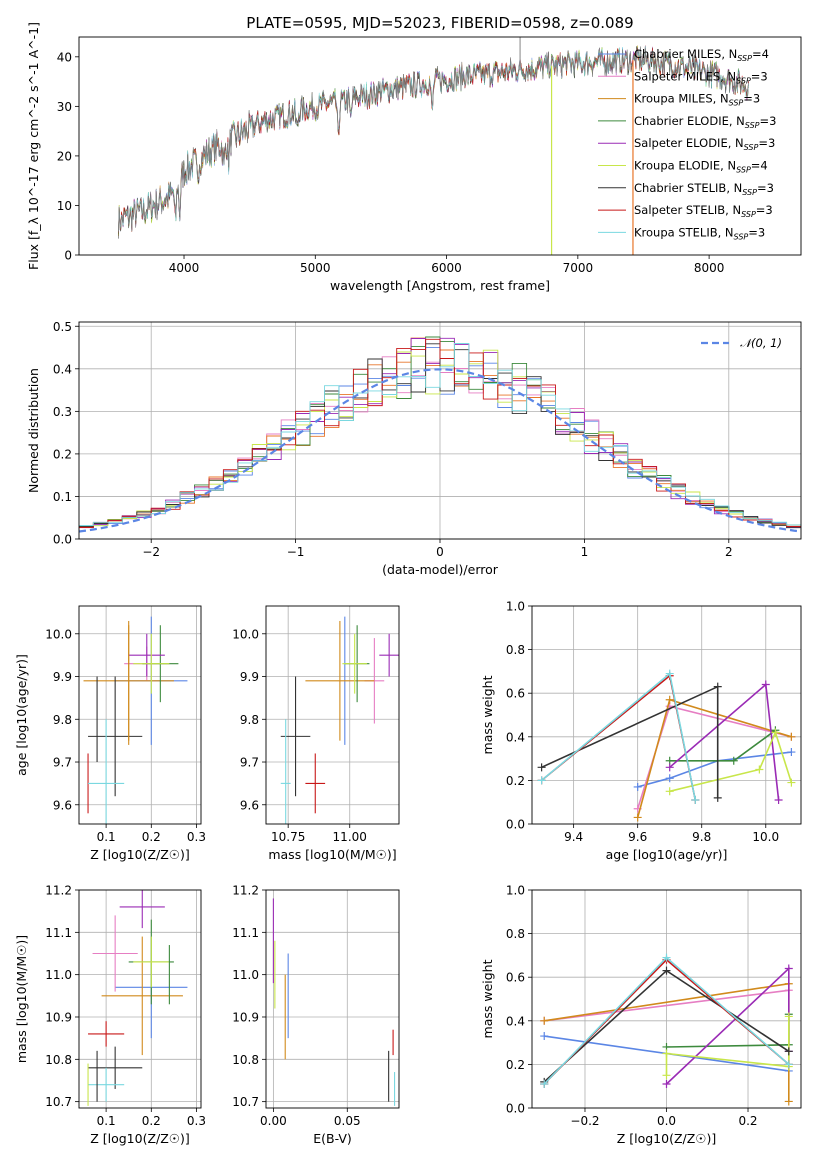 This screenshot has height=1170, width=819. What do you see at coordinates (58, 1060) in the screenshot?
I see `y-tick-label: 10.8` at bounding box center [58, 1060].